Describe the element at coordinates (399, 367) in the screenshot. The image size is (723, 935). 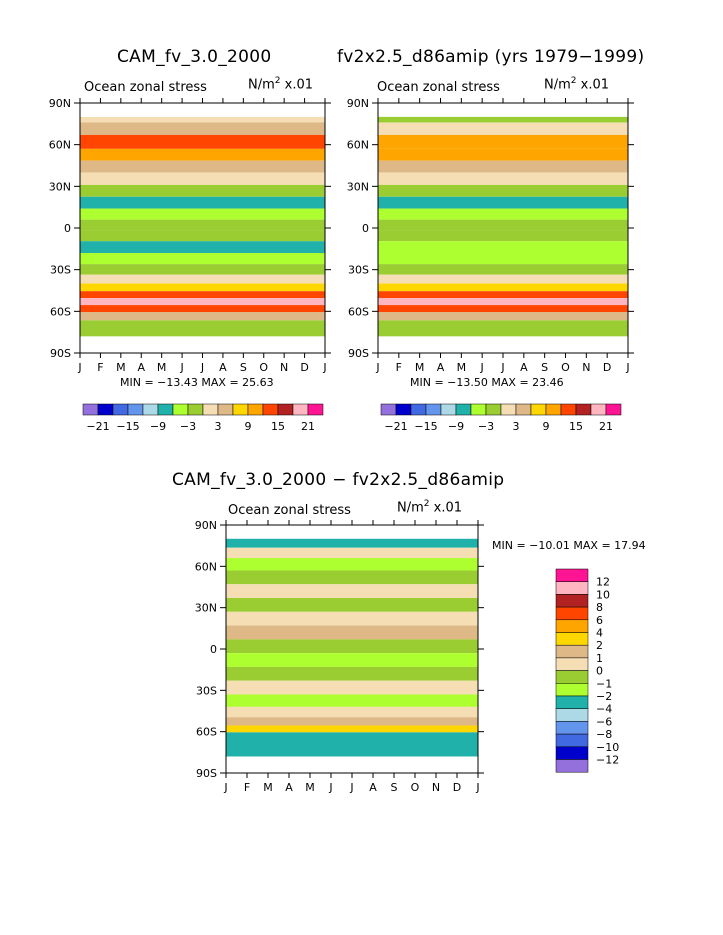
I see `x-tick-label: F` at that location.